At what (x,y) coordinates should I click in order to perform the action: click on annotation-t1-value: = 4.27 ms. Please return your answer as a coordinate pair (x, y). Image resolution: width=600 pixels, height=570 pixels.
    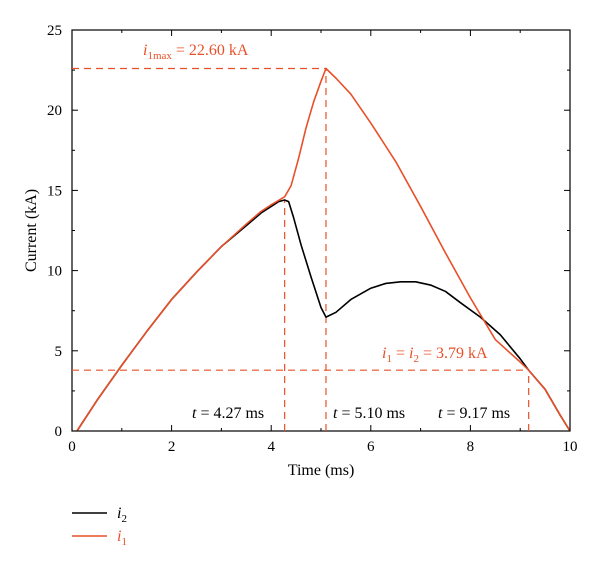
    Looking at the image, I should click on (230, 413).